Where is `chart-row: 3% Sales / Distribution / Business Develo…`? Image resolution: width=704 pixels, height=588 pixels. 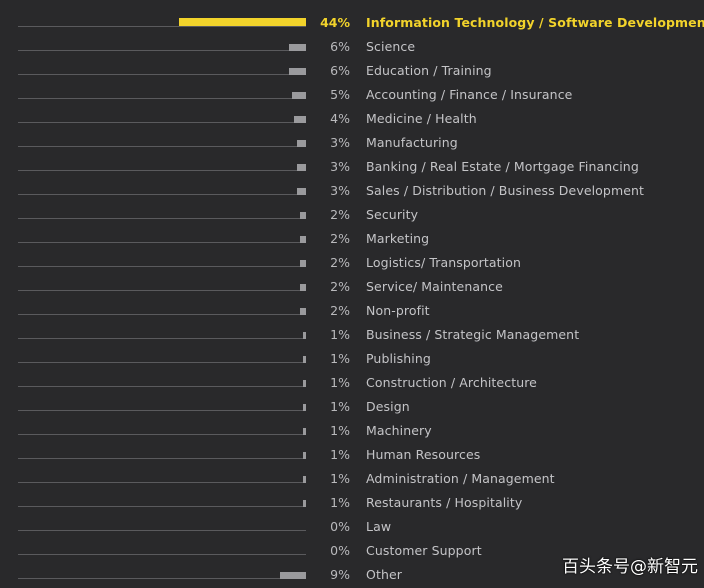
chart-row: 3% Sales / Distribution / Business Develo… is located at coordinates (352, 192).